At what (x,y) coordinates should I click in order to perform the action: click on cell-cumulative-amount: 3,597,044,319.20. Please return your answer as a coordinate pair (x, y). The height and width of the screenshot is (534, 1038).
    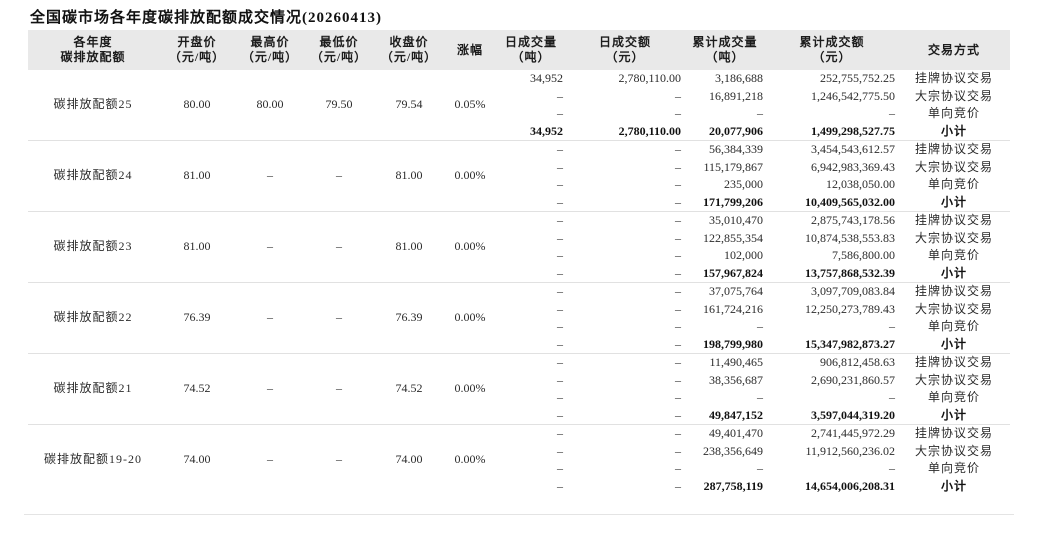
    Looking at the image, I should click on (853, 414).